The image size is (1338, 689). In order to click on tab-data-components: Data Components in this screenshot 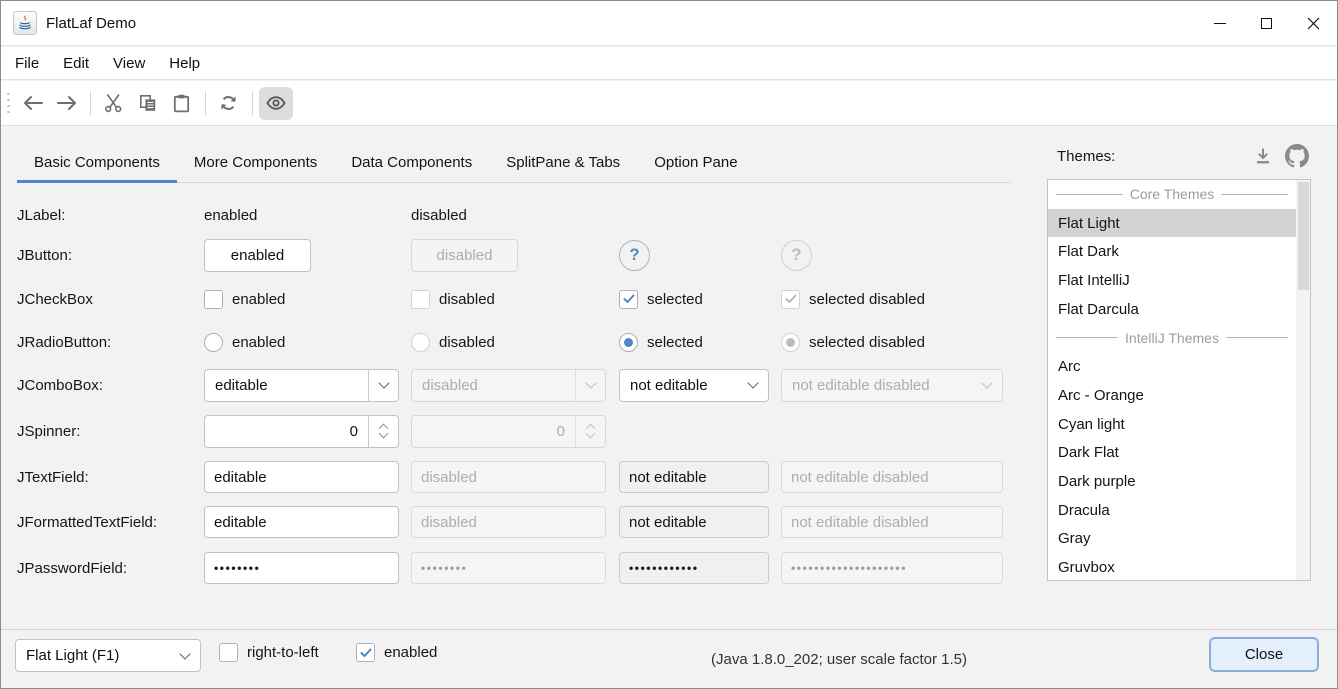, I will do `click(412, 162)`.